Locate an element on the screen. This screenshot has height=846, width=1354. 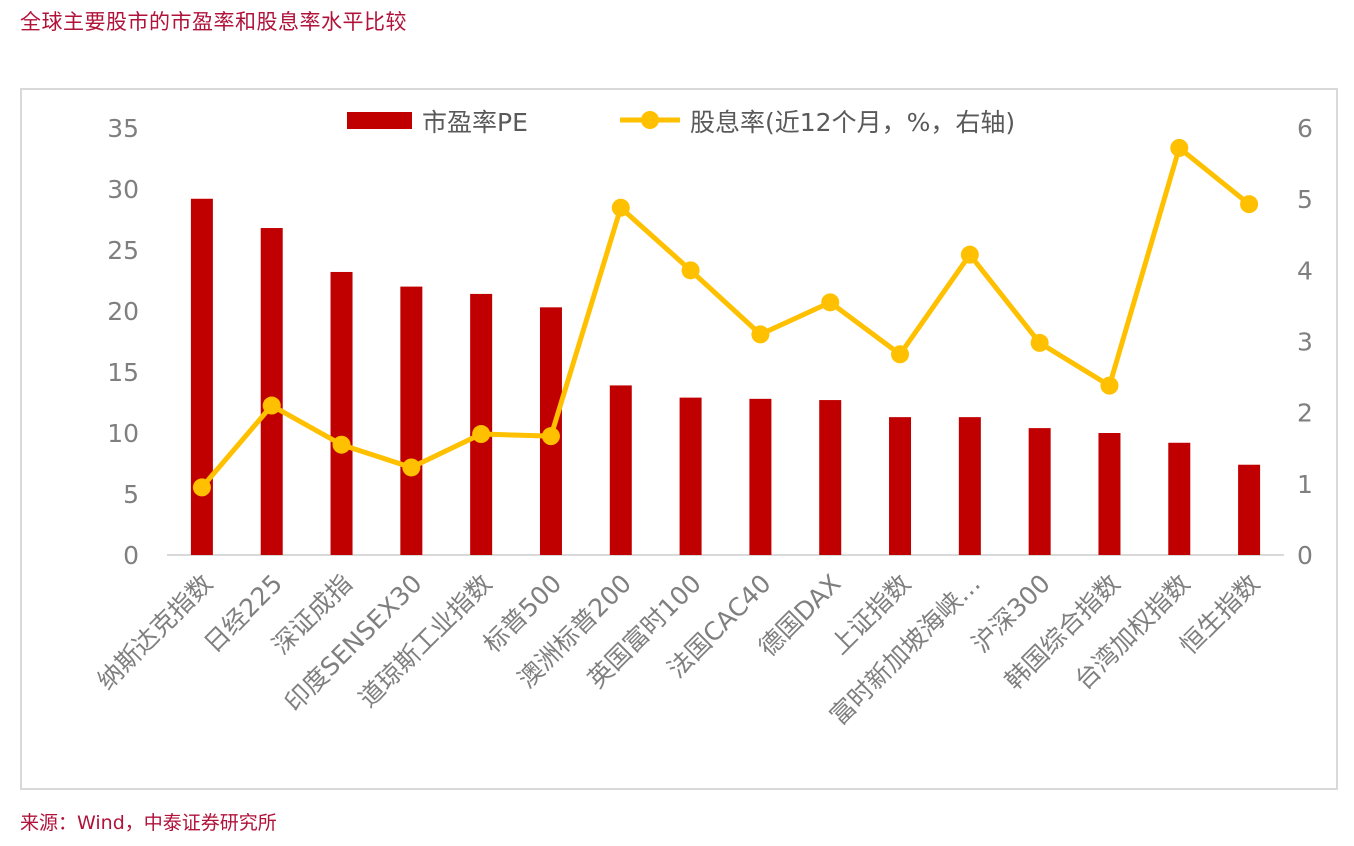
right-tick-label: 6 is located at coordinates (1305, 128).